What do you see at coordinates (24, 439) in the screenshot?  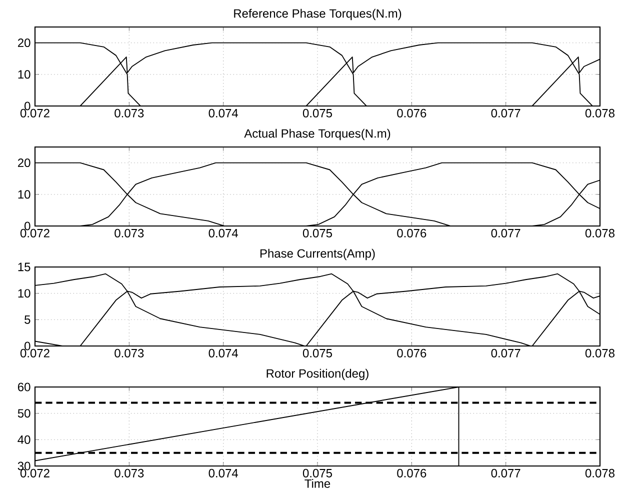 I see `y-tick-label: 40` at bounding box center [24, 439].